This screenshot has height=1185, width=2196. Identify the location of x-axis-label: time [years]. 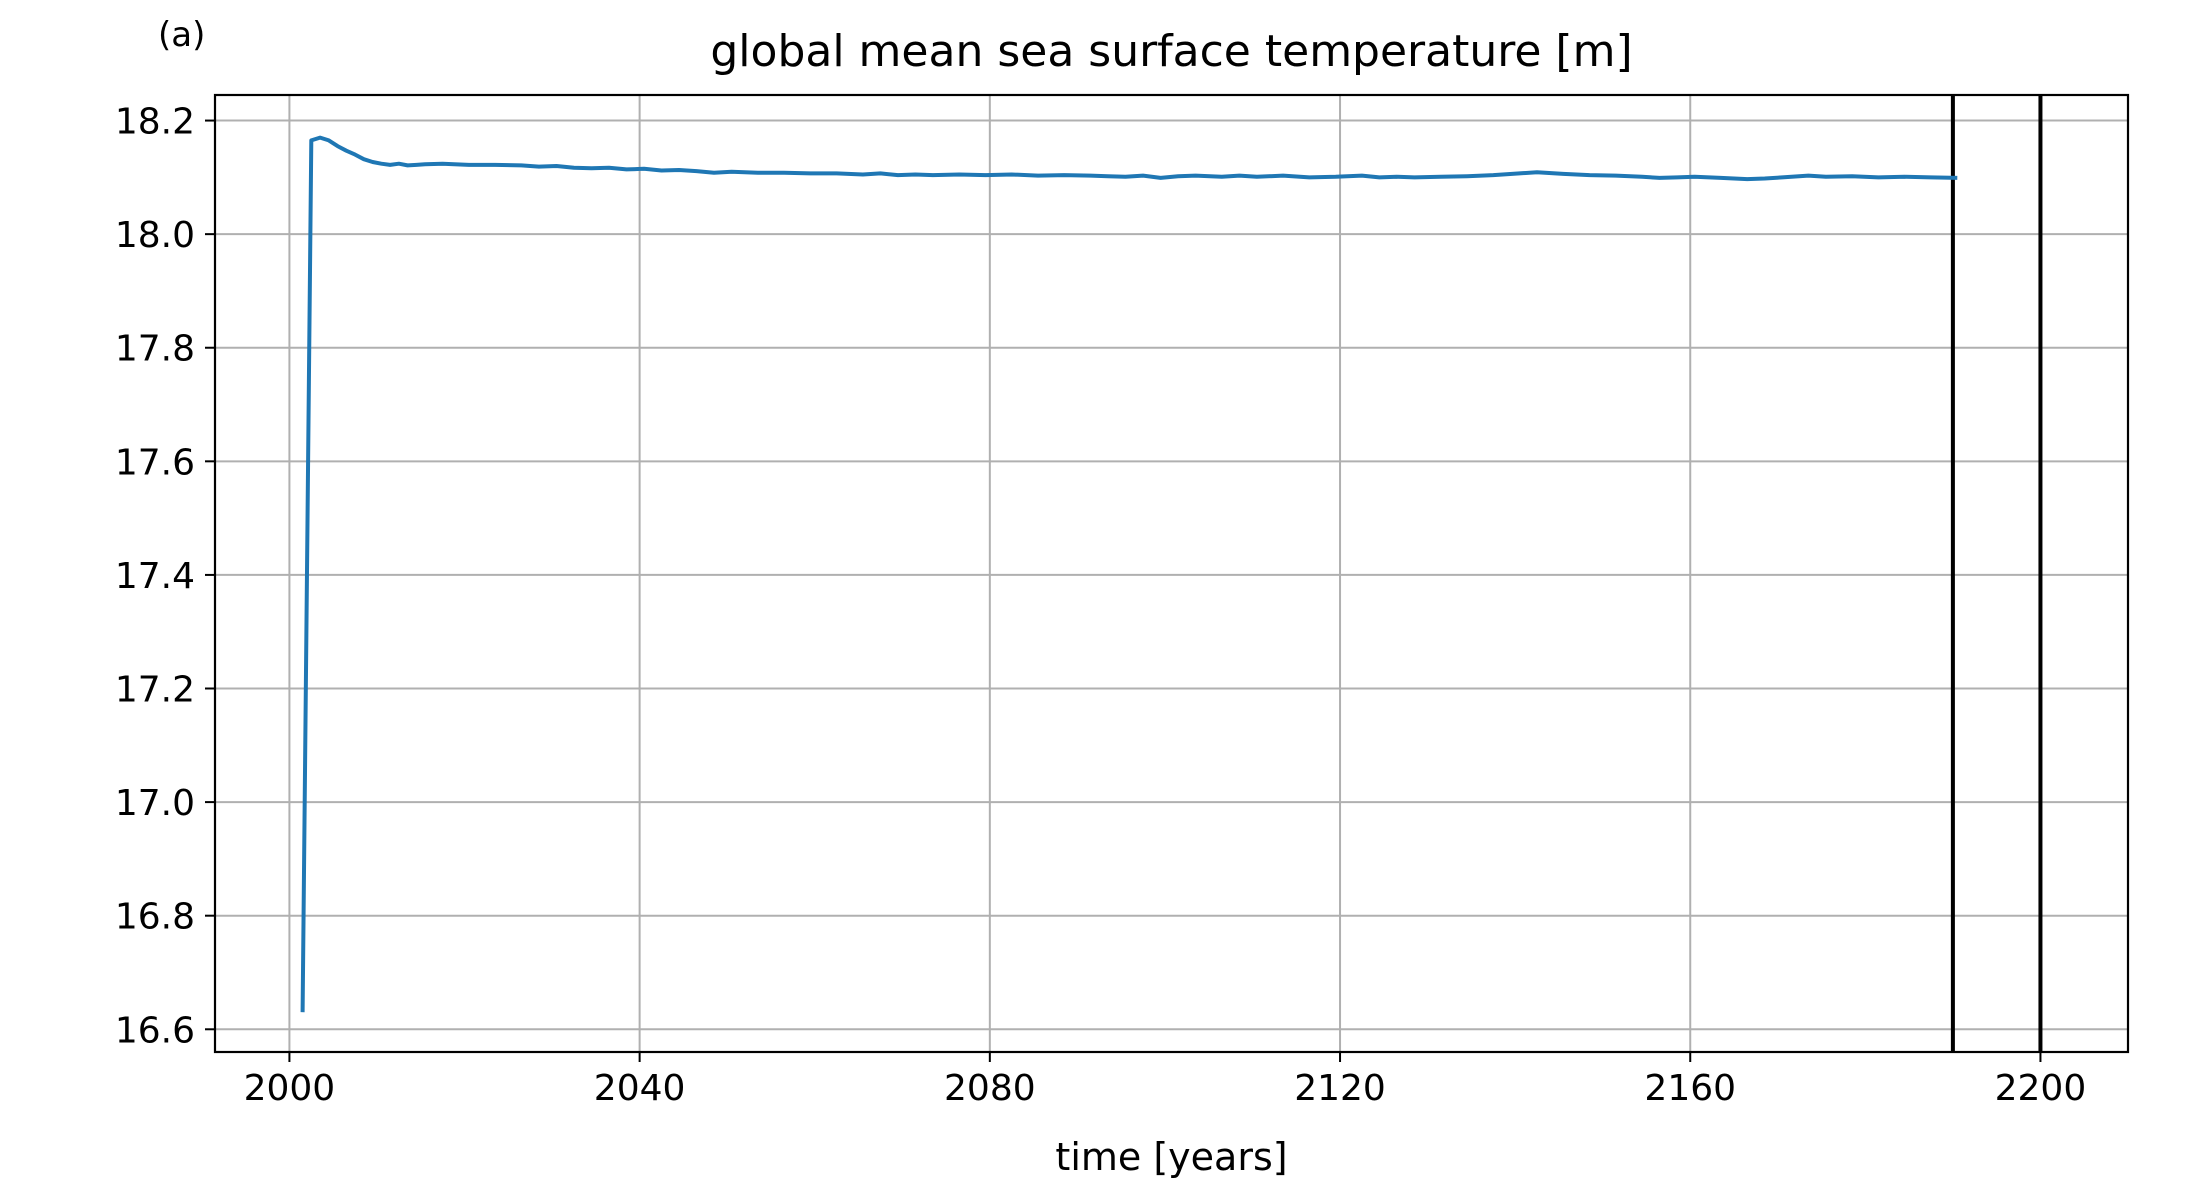
(1171, 1157).